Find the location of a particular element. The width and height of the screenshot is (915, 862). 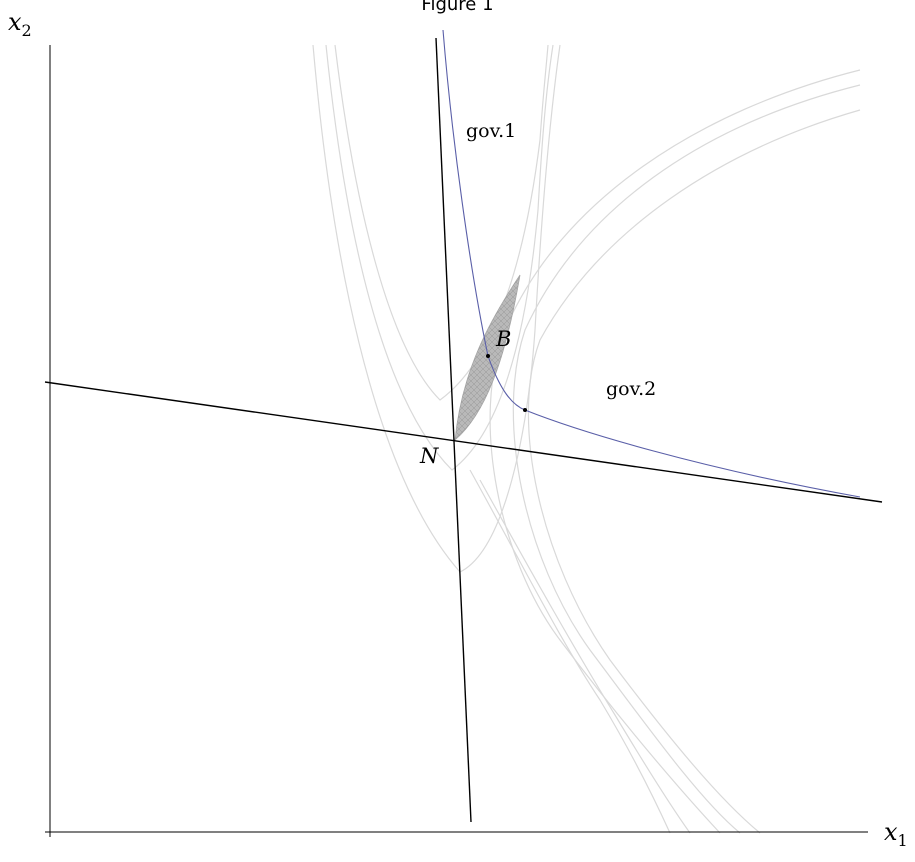

x-axis-symbol: x is located at coordinates (891, 832).